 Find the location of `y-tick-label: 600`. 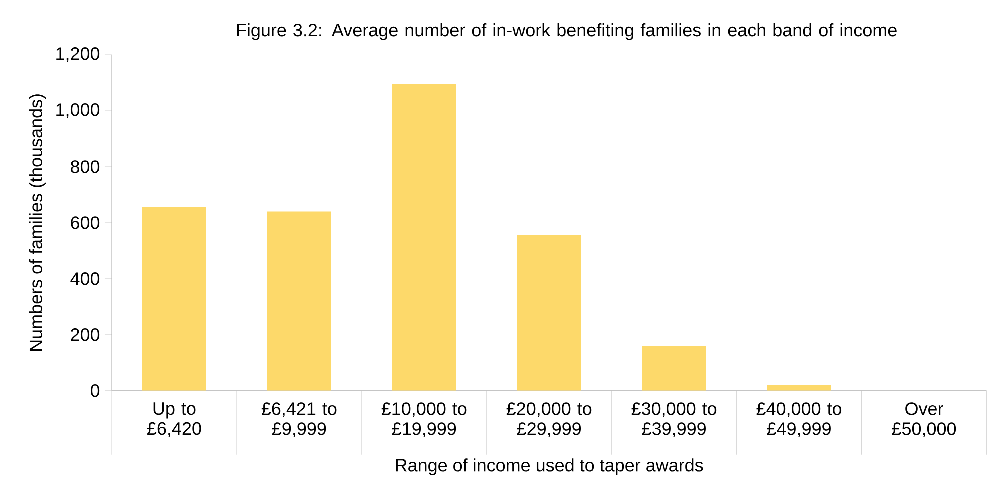

y-tick-label: 600 is located at coordinates (85, 223).